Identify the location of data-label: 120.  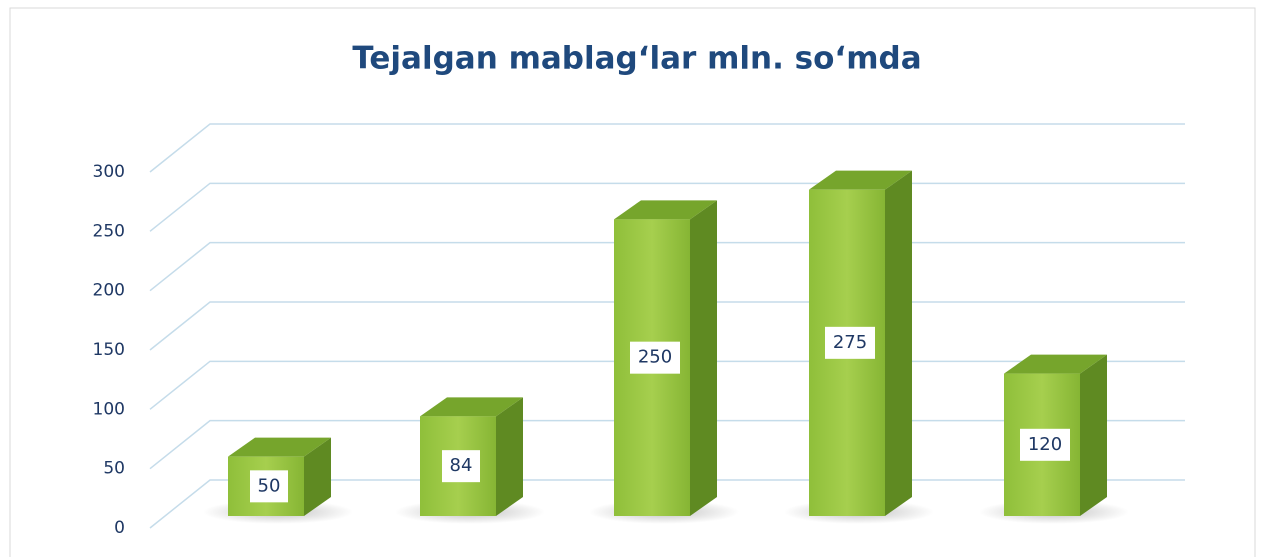
(1045, 444).